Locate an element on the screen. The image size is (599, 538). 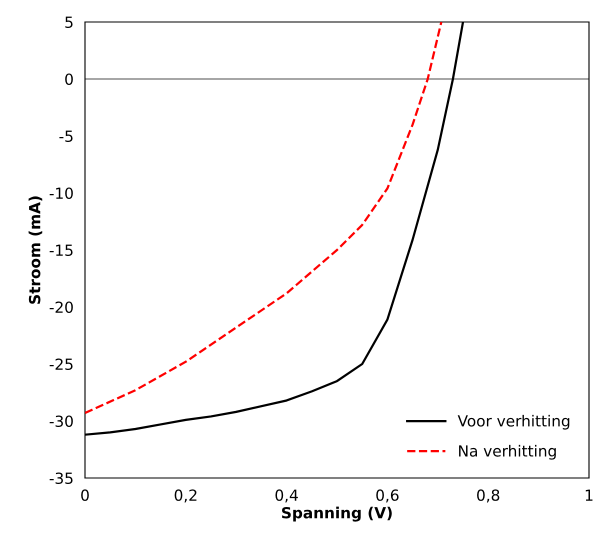
y-tick-label: -5 is located at coordinates (66, 136).